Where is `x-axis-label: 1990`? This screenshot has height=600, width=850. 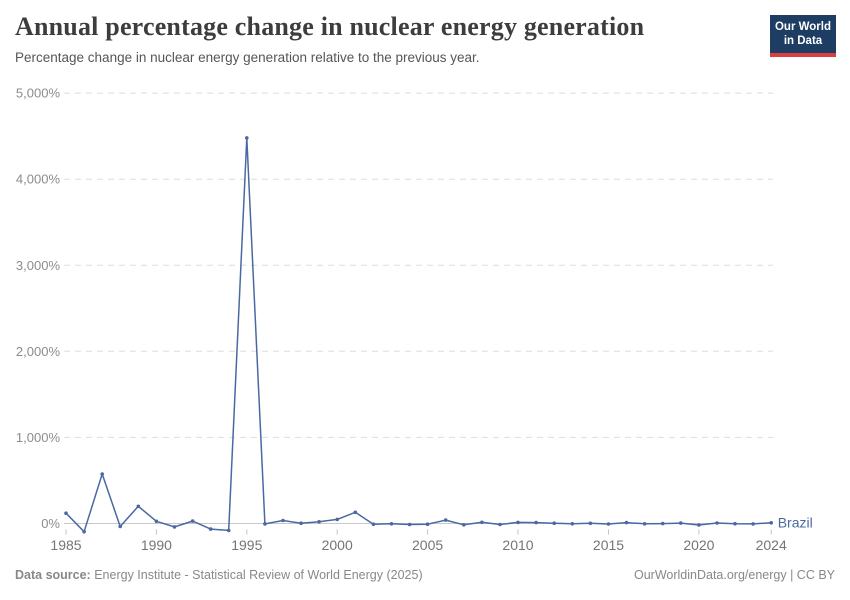 x-axis-label: 1990 is located at coordinates (156, 545).